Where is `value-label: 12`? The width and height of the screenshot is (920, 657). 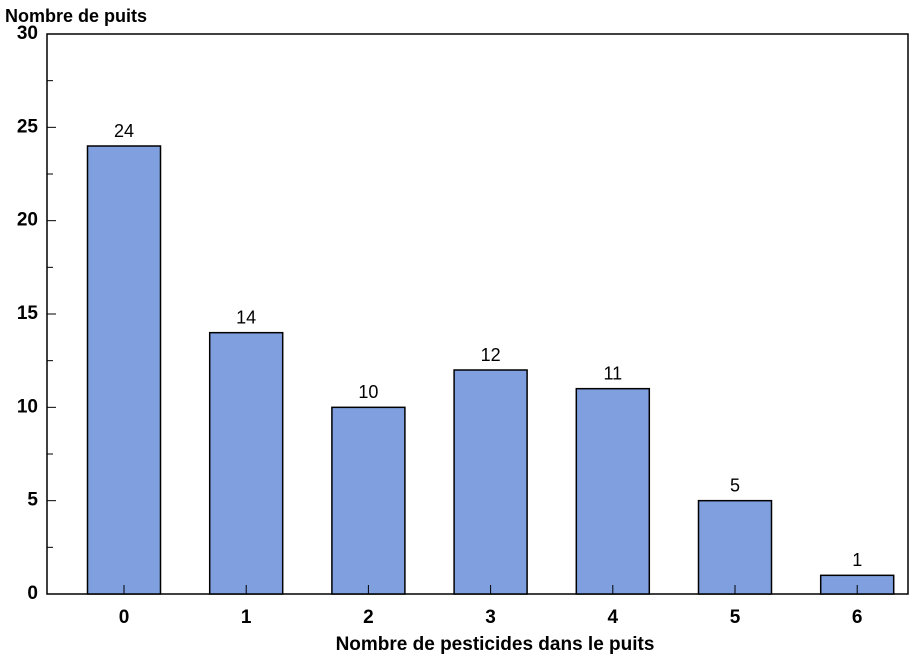 value-label: 12 is located at coordinates (491, 355).